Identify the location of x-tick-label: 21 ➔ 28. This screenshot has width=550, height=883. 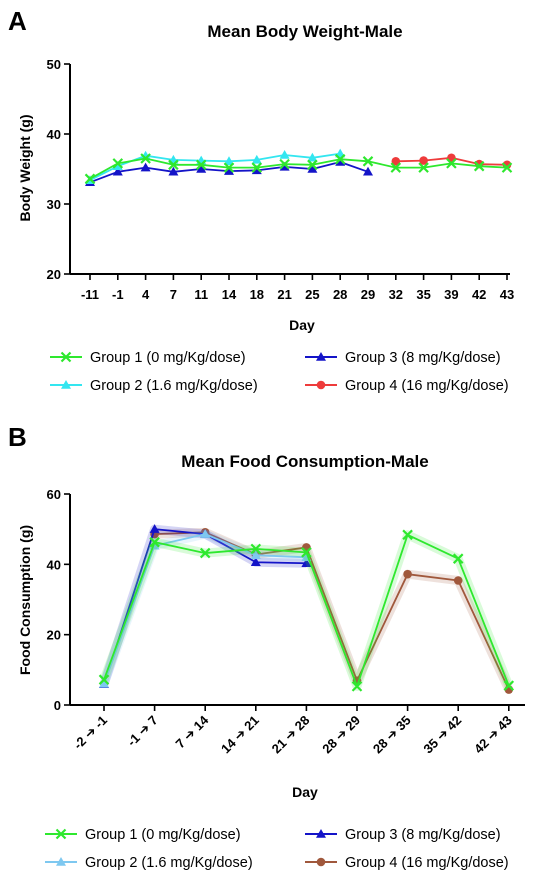
(291, 735).